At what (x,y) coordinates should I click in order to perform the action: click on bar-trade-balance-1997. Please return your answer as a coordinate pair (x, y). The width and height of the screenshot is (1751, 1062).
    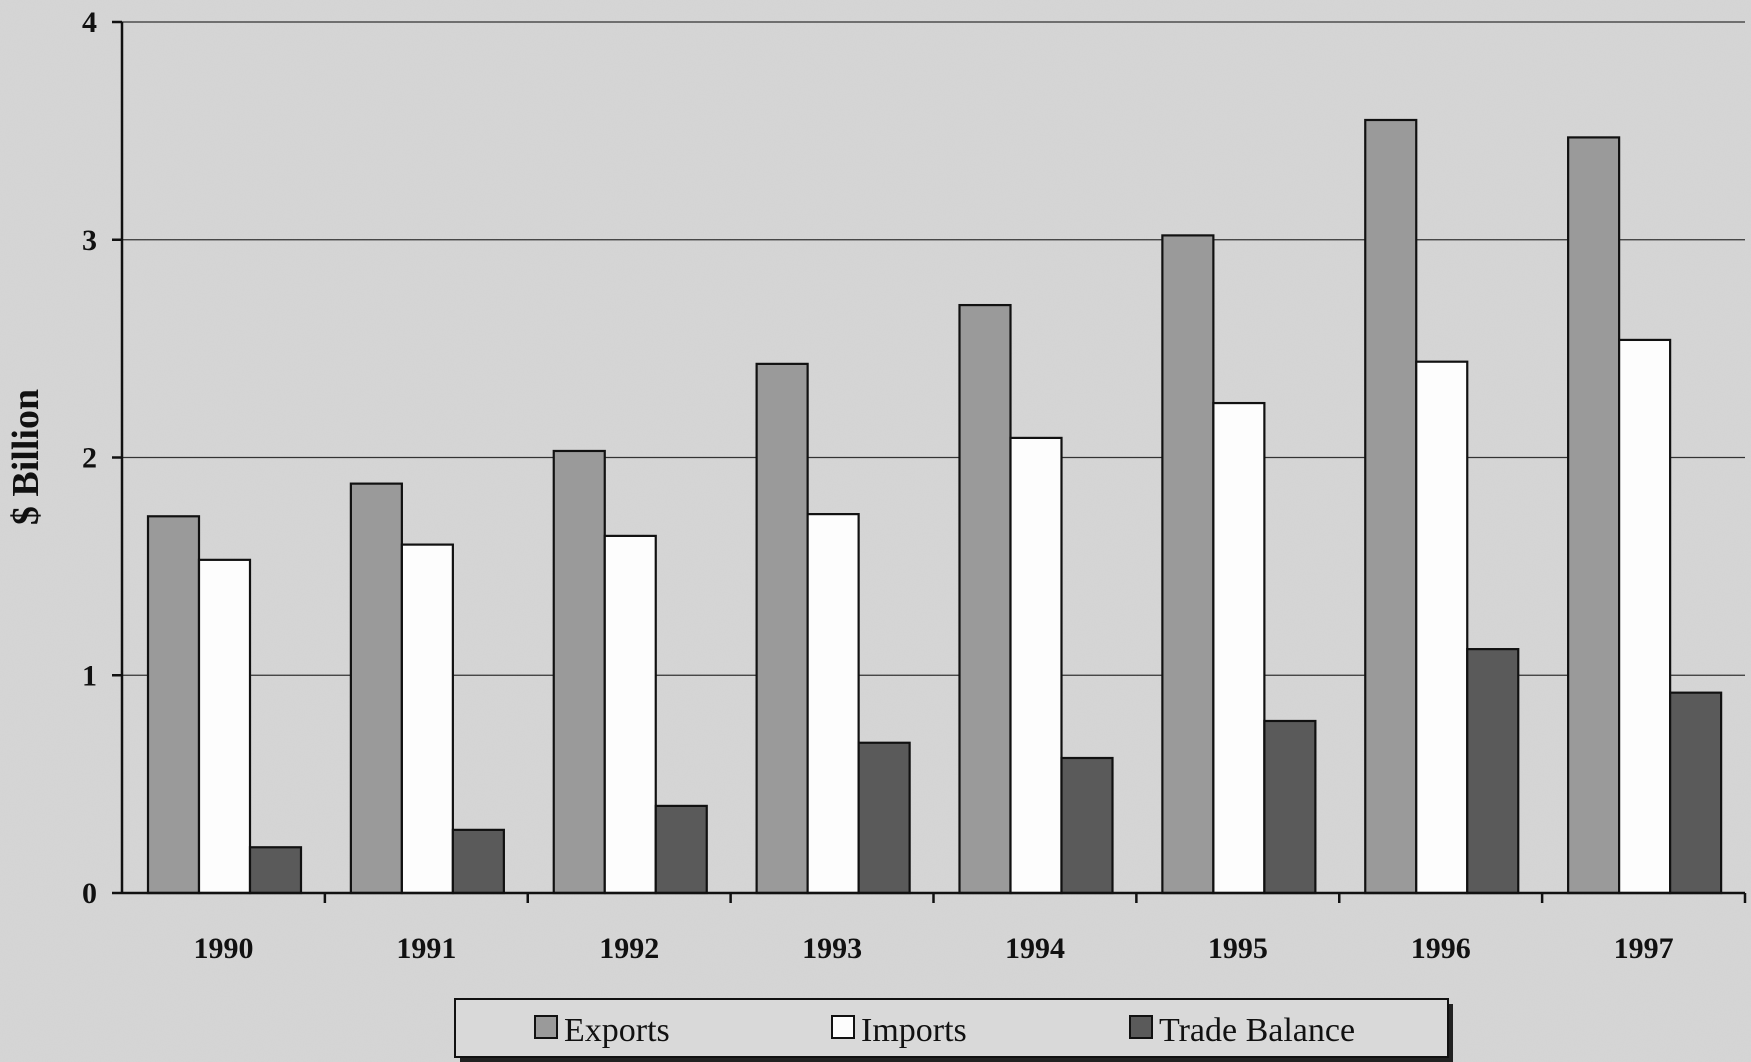
    Looking at the image, I should click on (1696, 793).